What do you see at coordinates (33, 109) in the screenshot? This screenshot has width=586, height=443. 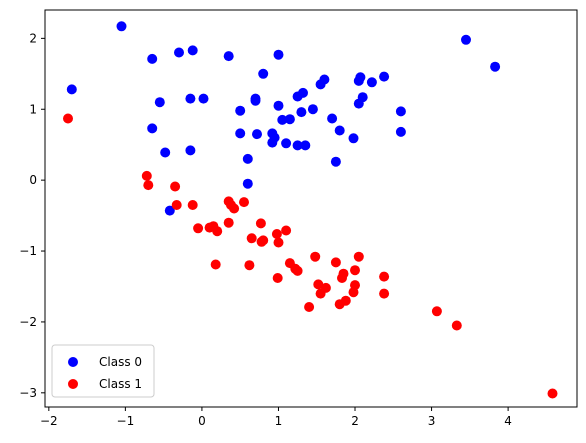 I see `y-tick-label: 1` at bounding box center [33, 109].